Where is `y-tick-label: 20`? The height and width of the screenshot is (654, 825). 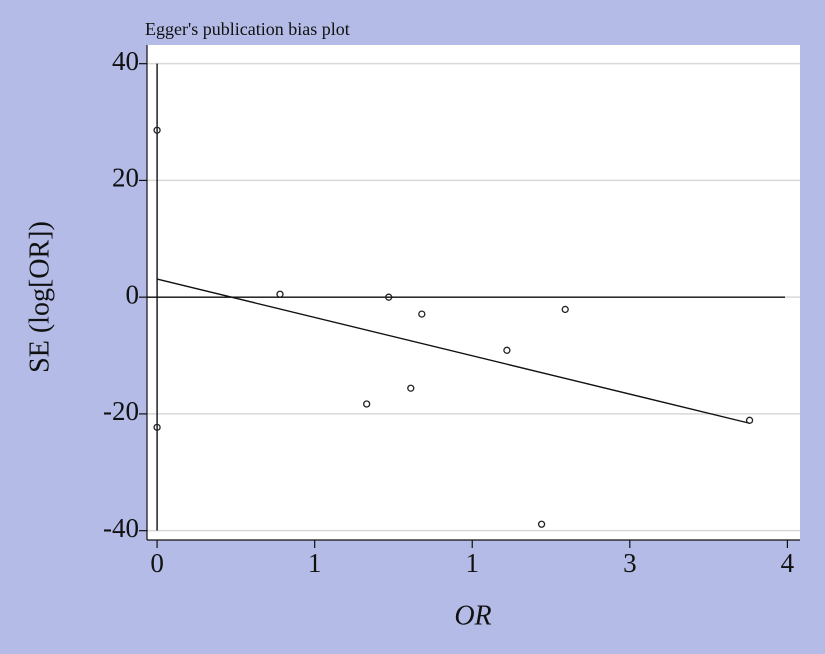 y-tick-label: 20 is located at coordinates (125, 178).